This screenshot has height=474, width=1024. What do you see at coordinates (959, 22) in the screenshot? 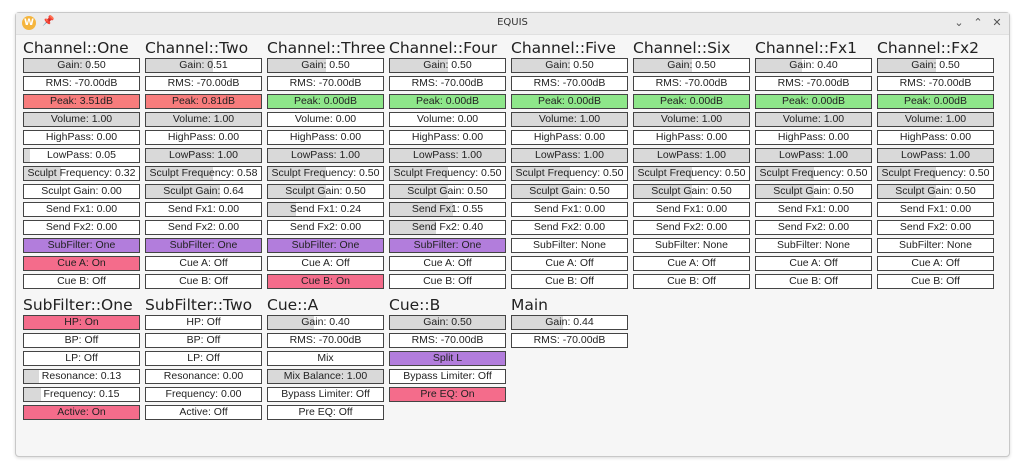
I see `minimize-icon: ⌄` at bounding box center [959, 22].